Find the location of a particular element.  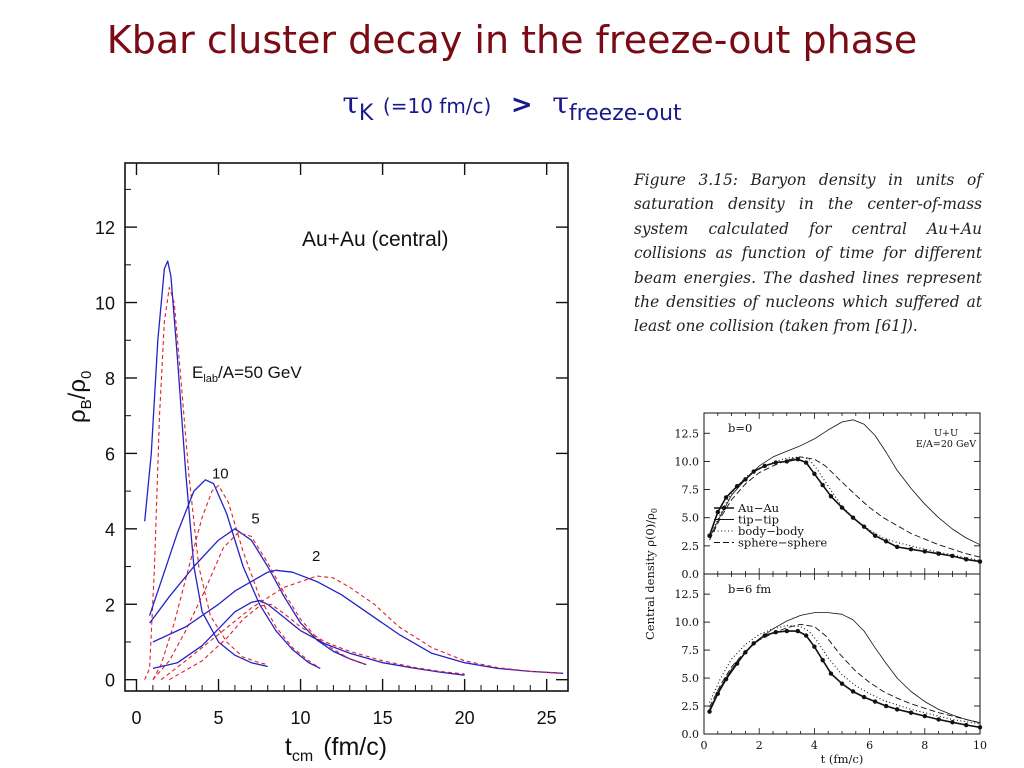

main-x-axis-label: tcm (fm/c) is located at coordinates (336, 749).